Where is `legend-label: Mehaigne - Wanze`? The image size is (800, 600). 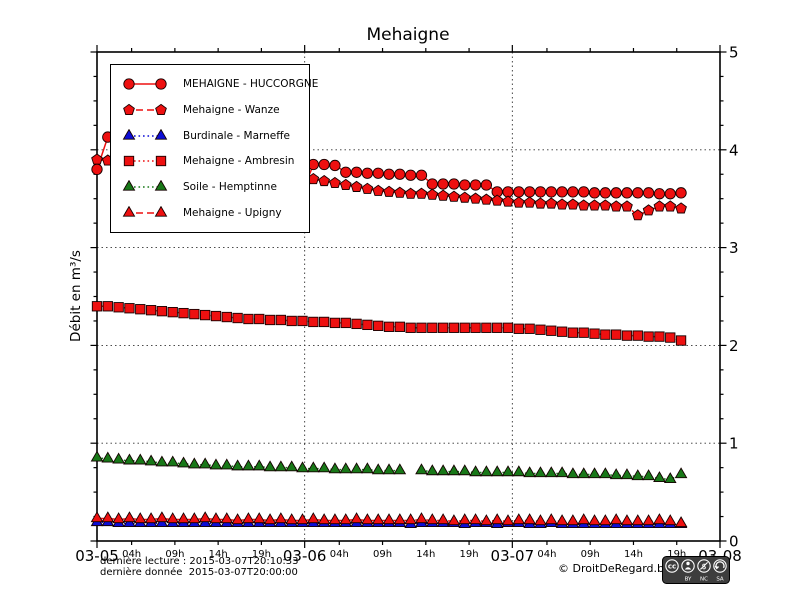
legend-label: Mehaigne - Wanze is located at coordinates (231, 109).